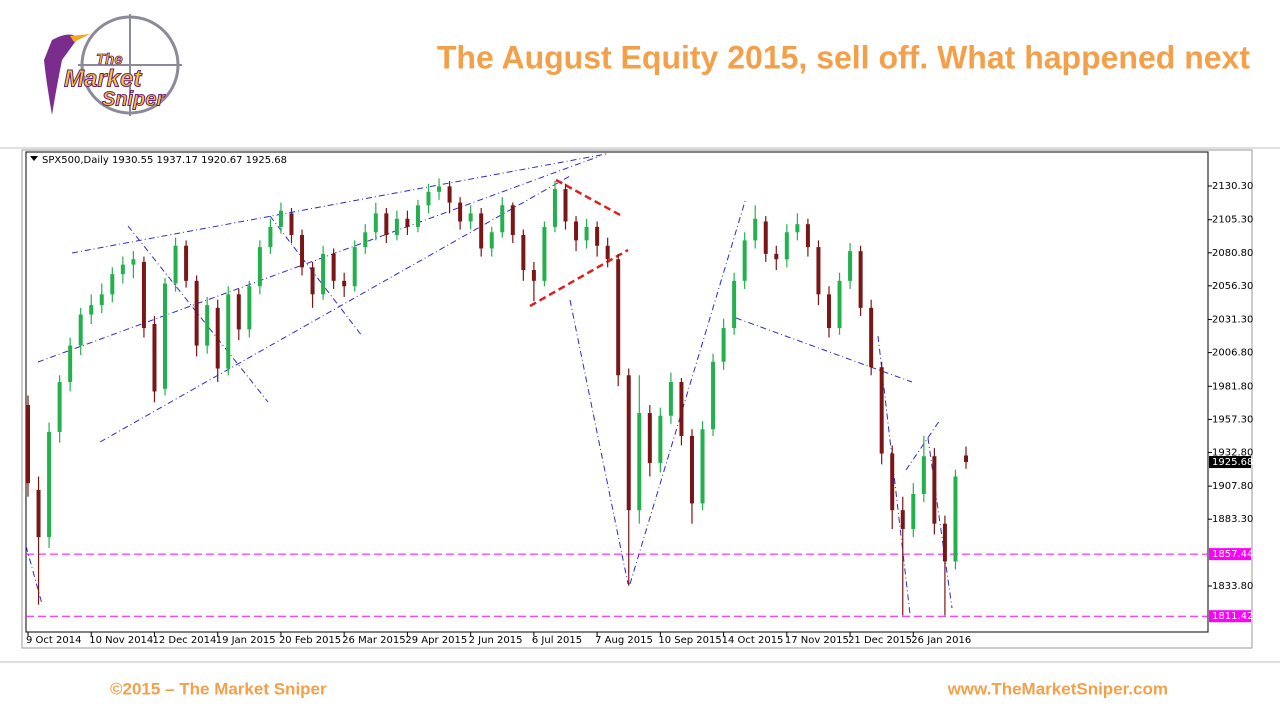  I want to click on y-tick-label: 1907.80, so click(1232, 486).